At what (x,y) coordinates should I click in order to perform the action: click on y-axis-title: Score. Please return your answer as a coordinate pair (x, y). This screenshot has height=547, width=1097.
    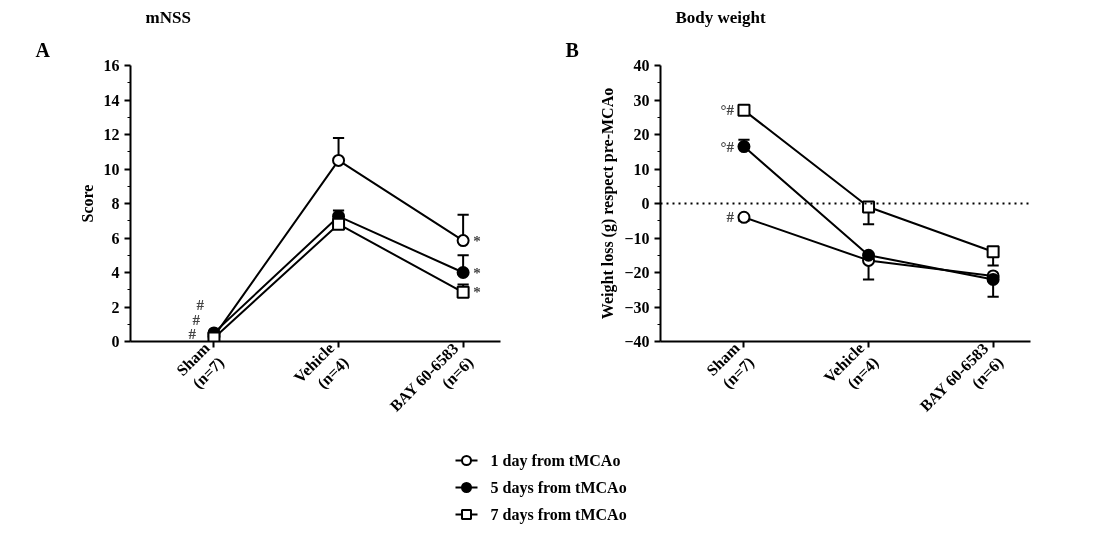
    Looking at the image, I should click on (87, 203).